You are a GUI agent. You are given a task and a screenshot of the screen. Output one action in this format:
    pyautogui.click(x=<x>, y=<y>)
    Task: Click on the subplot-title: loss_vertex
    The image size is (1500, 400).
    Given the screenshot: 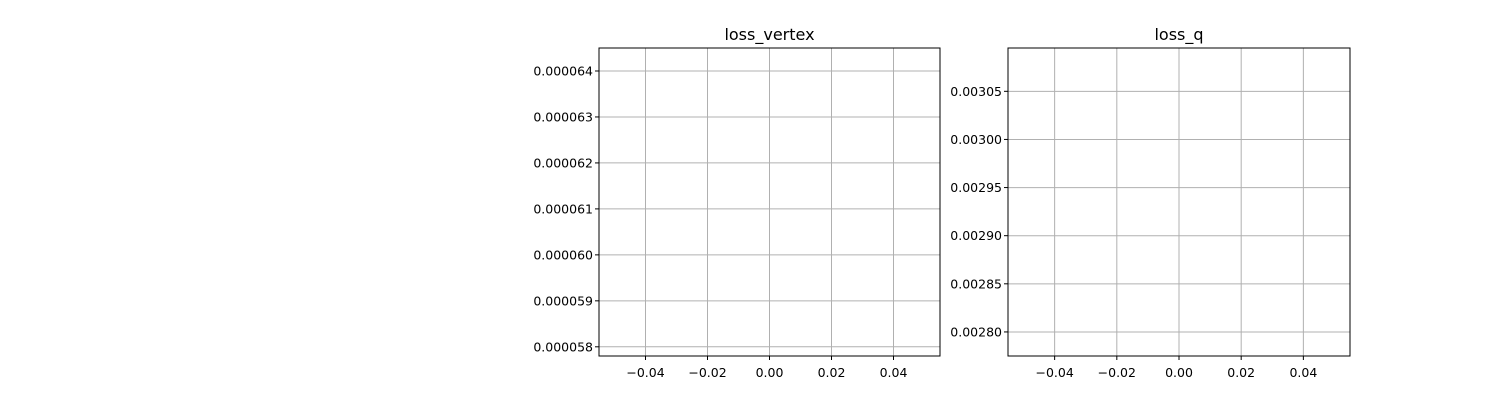 What is the action you would take?
    pyautogui.click(x=769, y=35)
    